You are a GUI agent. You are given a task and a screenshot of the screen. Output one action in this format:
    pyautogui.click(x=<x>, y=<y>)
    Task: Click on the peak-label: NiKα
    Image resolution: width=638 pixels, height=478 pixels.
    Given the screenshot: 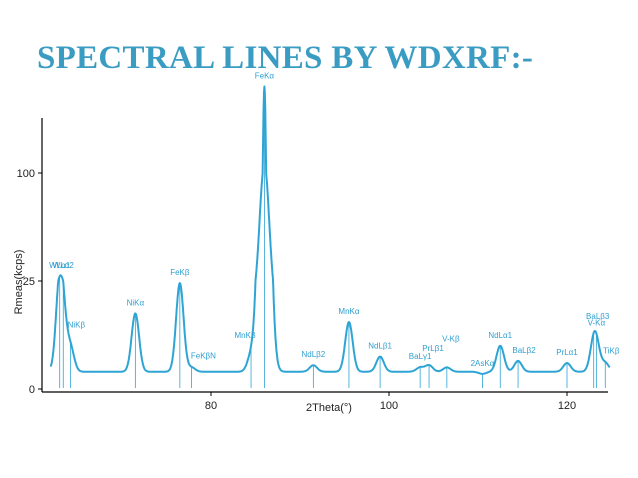 What is the action you would take?
    pyautogui.click(x=136, y=302)
    